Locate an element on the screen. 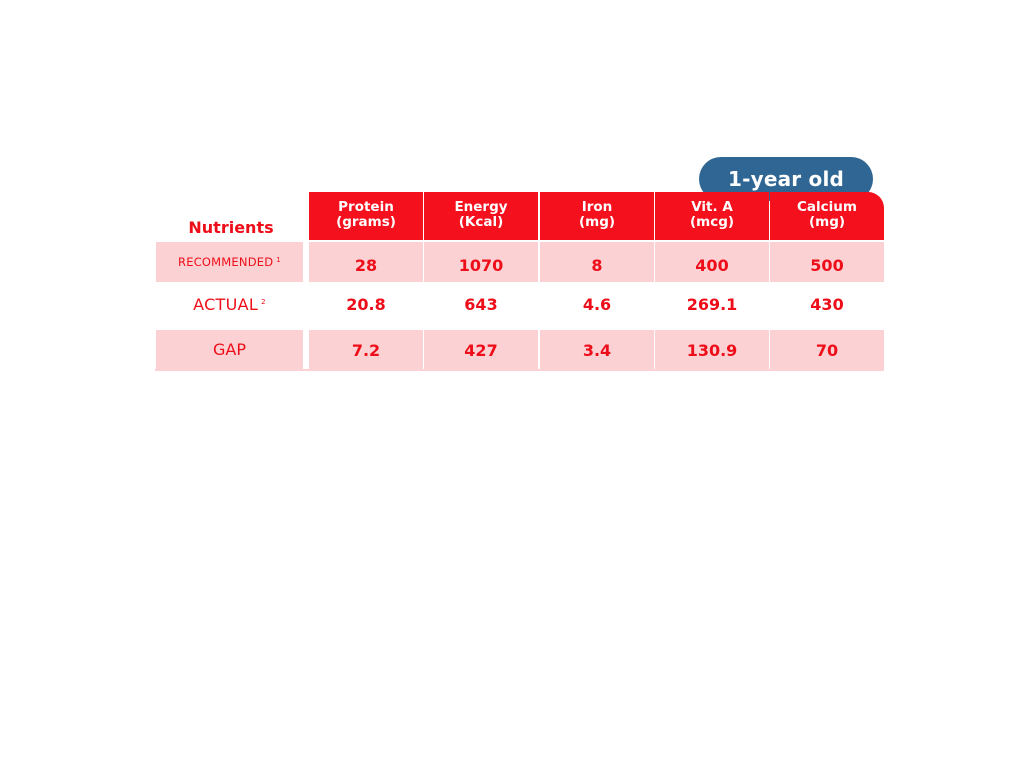 The width and height of the screenshot is (1024, 768). table-cell: 643 is located at coordinates (481, 304).